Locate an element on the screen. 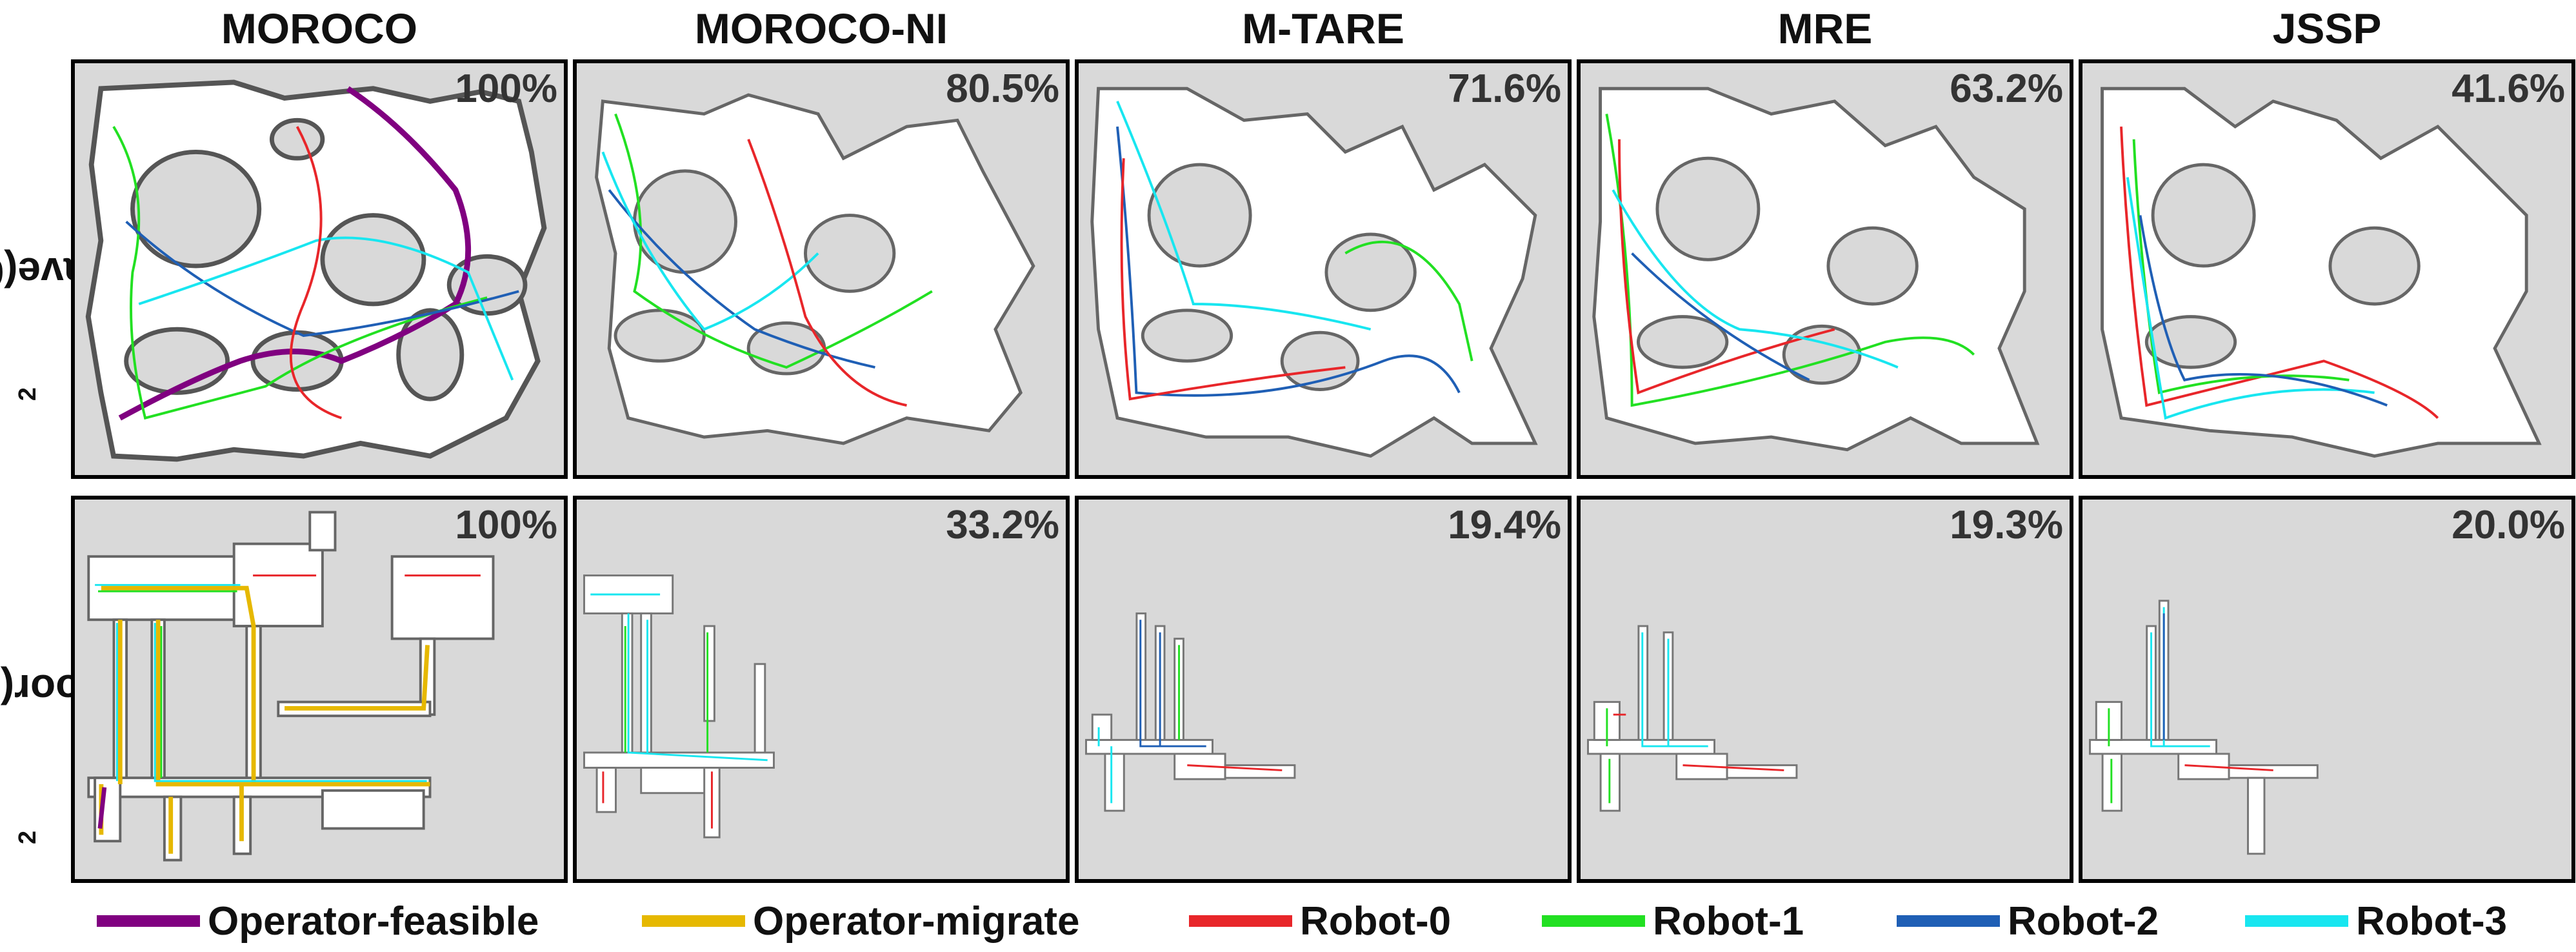 This screenshot has height=952, width=2576. legend-label: Robot-3 is located at coordinates (2432, 921).